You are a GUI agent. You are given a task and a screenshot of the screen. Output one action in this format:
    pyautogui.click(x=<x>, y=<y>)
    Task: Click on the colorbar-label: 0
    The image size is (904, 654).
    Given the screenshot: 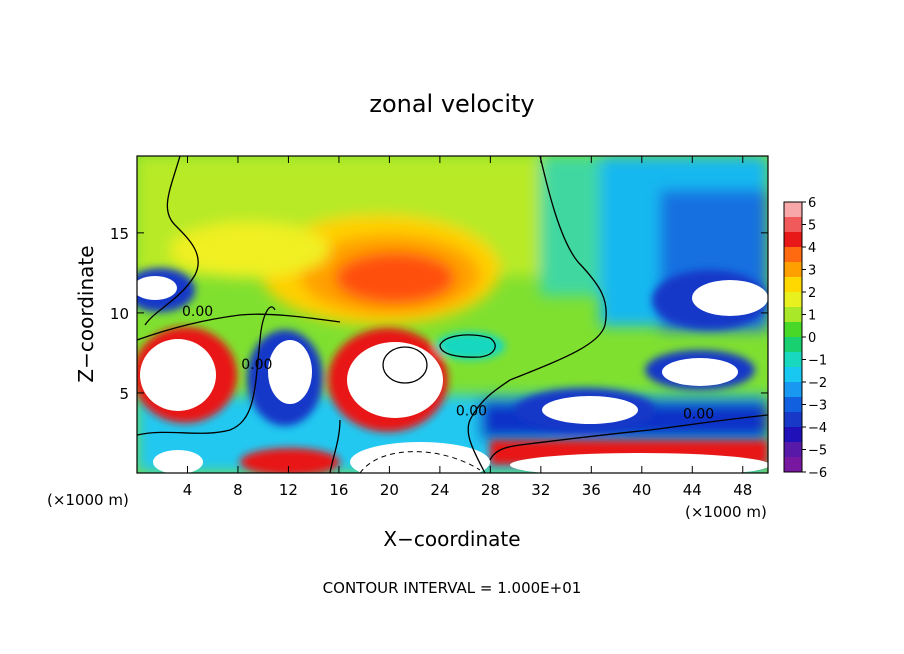 What is the action you would take?
    pyautogui.click(x=812, y=338)
    